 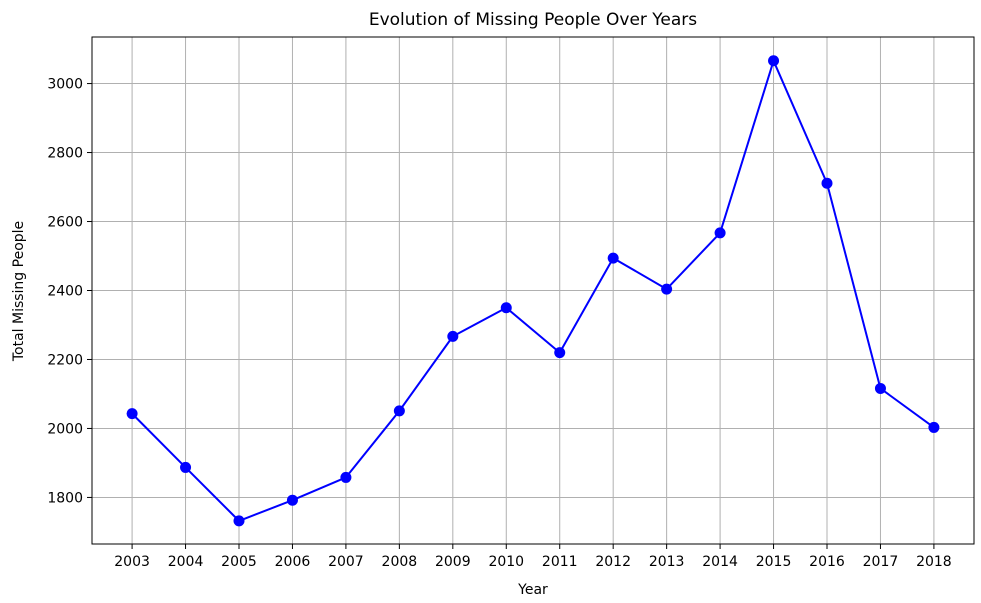 What do you see at coordinates (827, 562) in the screenshot?
I see `x-tick-label: 2016` at bounding box center [827, 562].